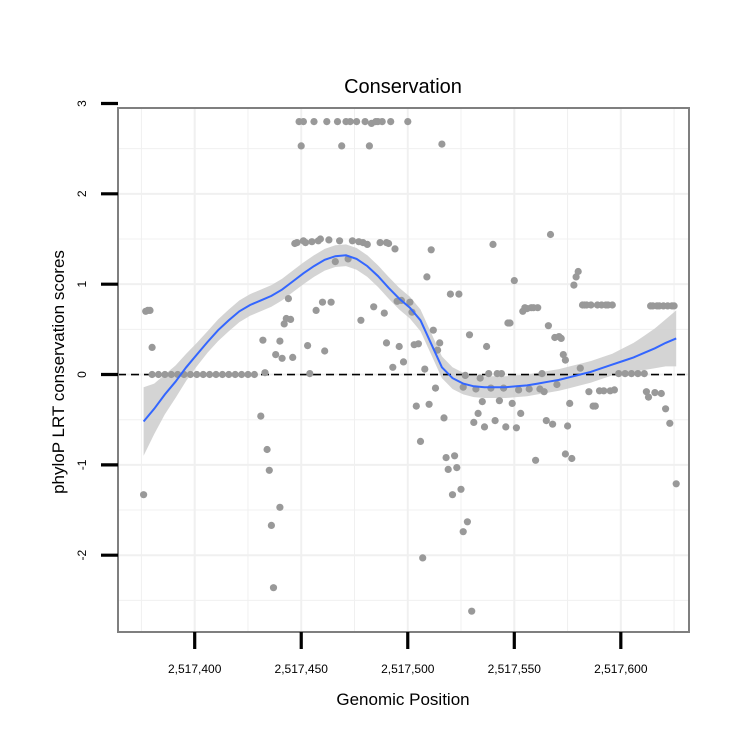 The width and height of the screenshot is (750, 750). What do you see at coordinates (408, 669) in the screenshot?
I see `x-tick-label: 2,517,500` at bounding box center [408, 669].